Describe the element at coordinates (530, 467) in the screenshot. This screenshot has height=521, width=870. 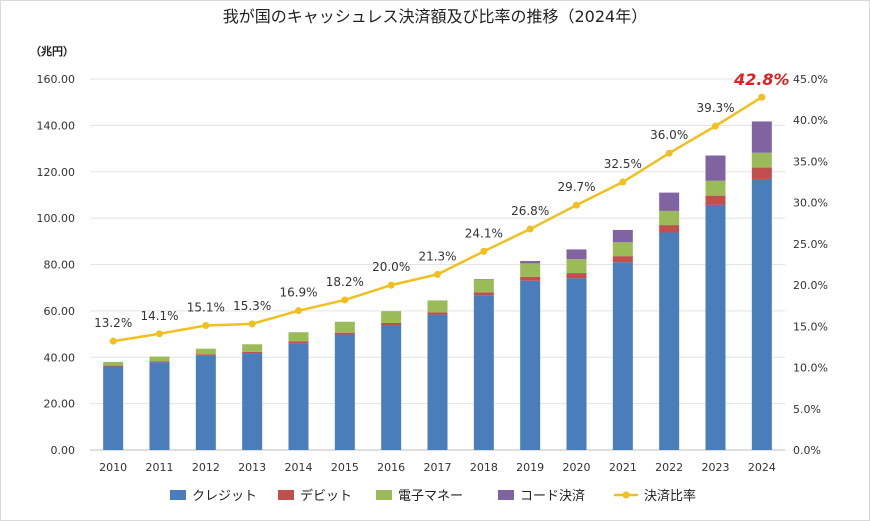
I see `x-tick-label: 2019` at that location.